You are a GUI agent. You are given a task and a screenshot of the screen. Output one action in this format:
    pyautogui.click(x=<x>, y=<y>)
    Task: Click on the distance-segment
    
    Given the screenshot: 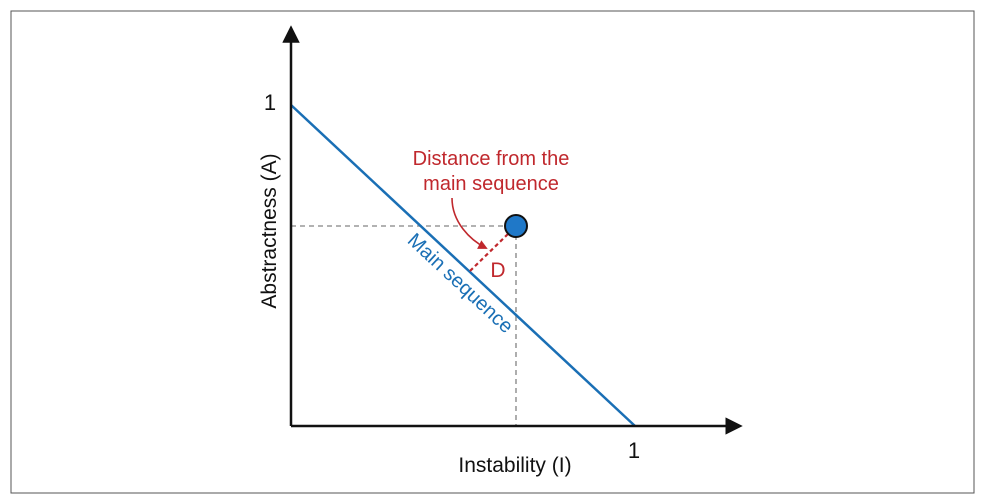 What is the action you would take?
    pyautogui.click(x=489, y=252)
    